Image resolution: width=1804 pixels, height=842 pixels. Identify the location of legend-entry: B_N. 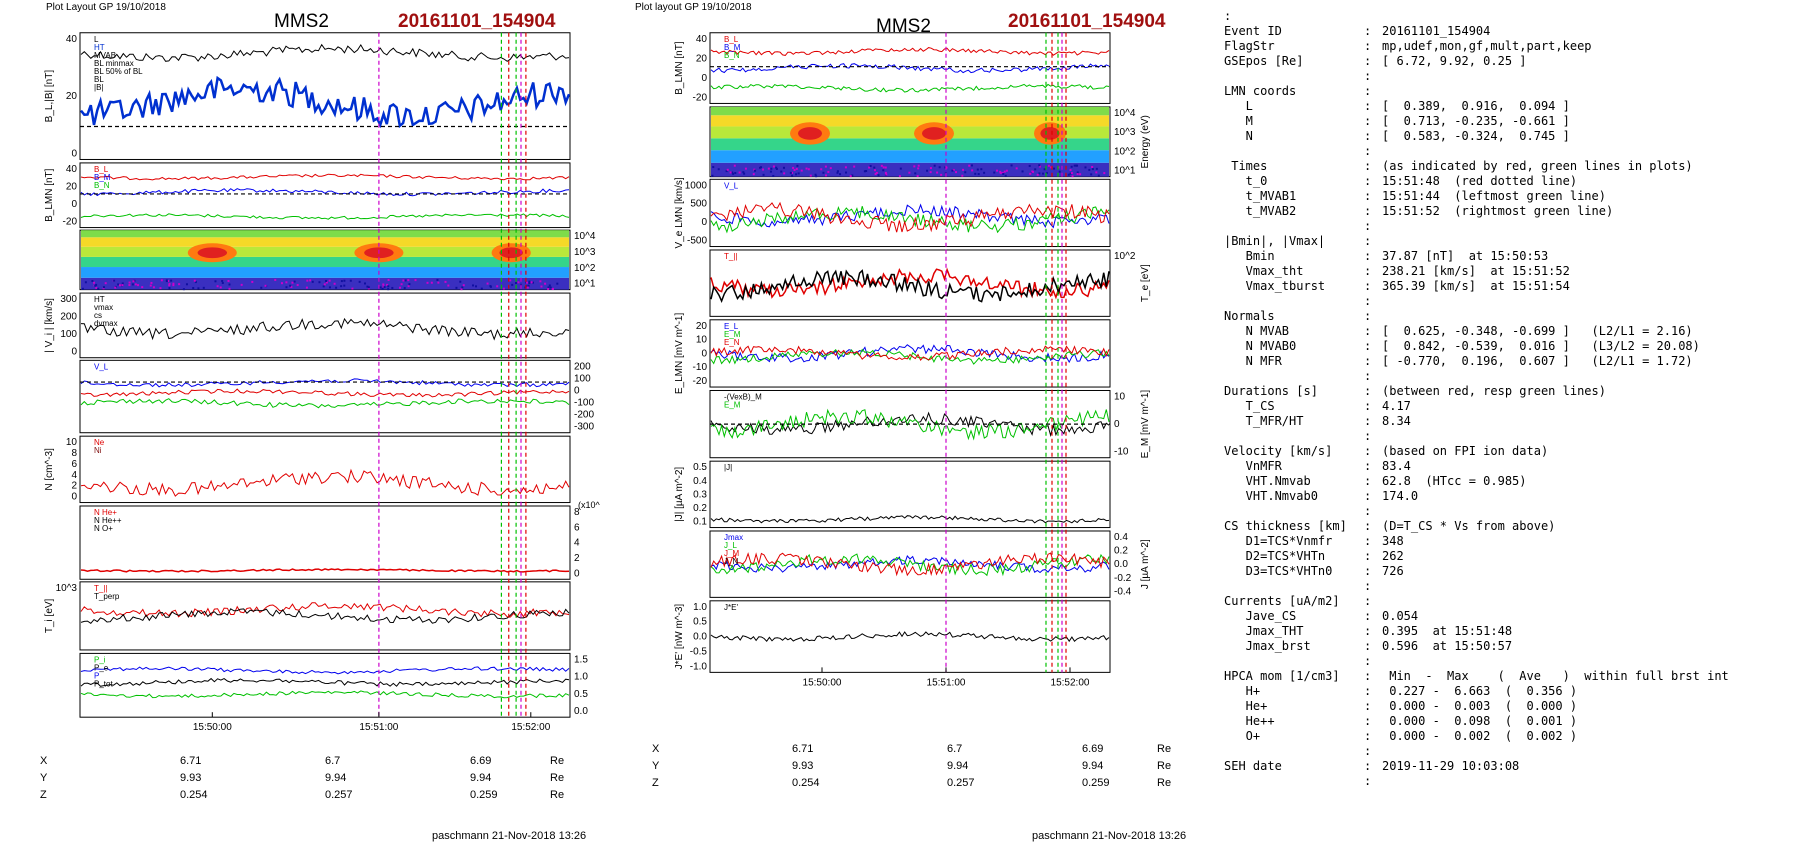
(732, 55).